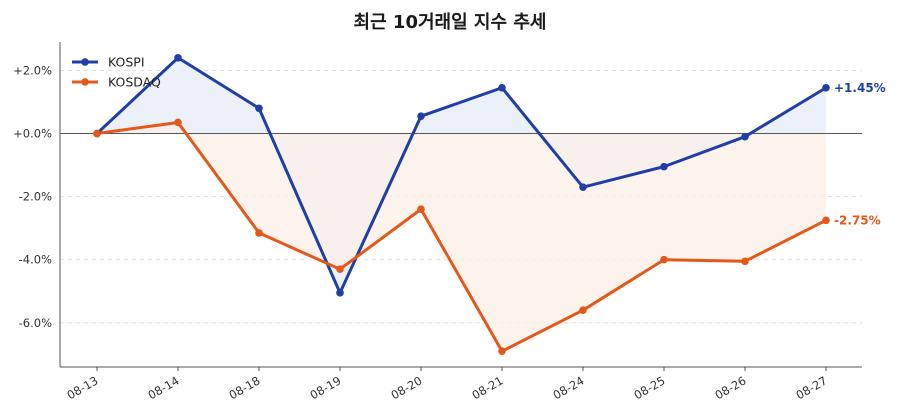 This screenshot has height=420, width=900. Describe the element at coordinates (126, 62) in the screenshot. I see `legend-label-kospi: KOSPI` at that location.